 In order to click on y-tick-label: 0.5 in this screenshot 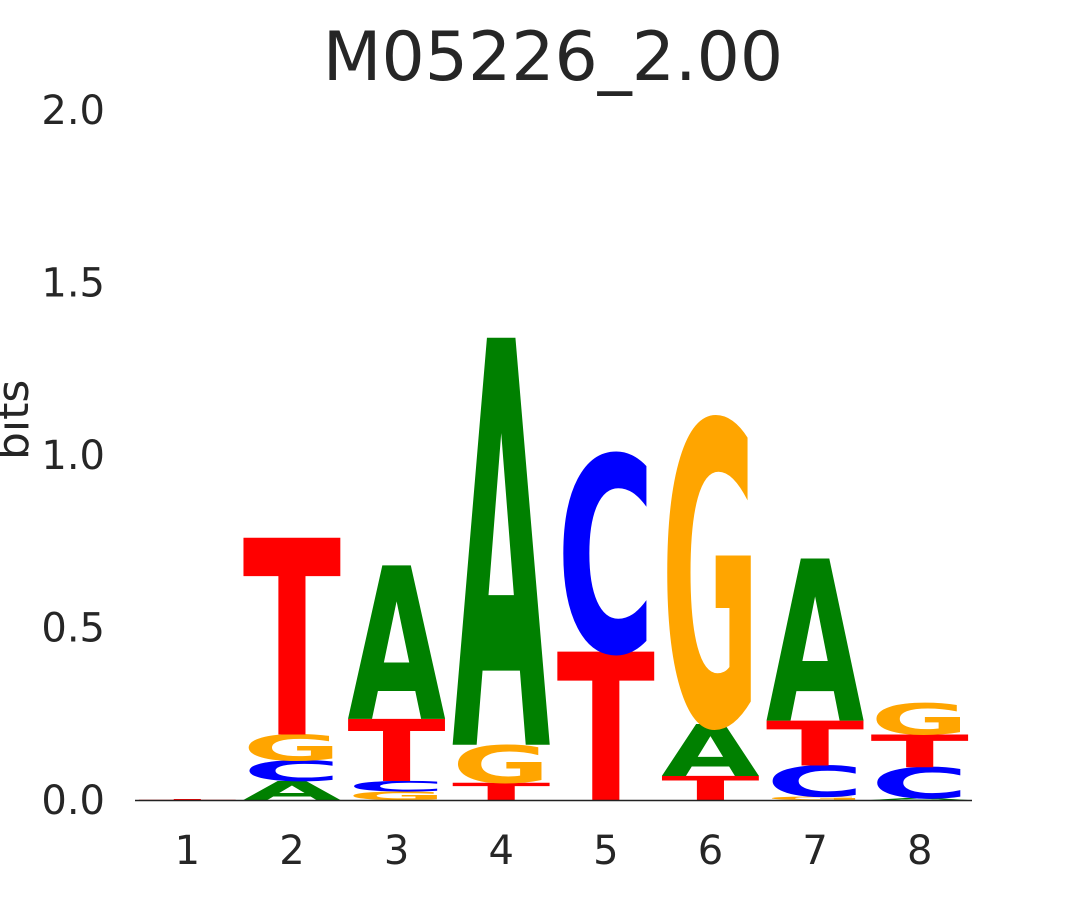, I will do `click(73, 629)`.